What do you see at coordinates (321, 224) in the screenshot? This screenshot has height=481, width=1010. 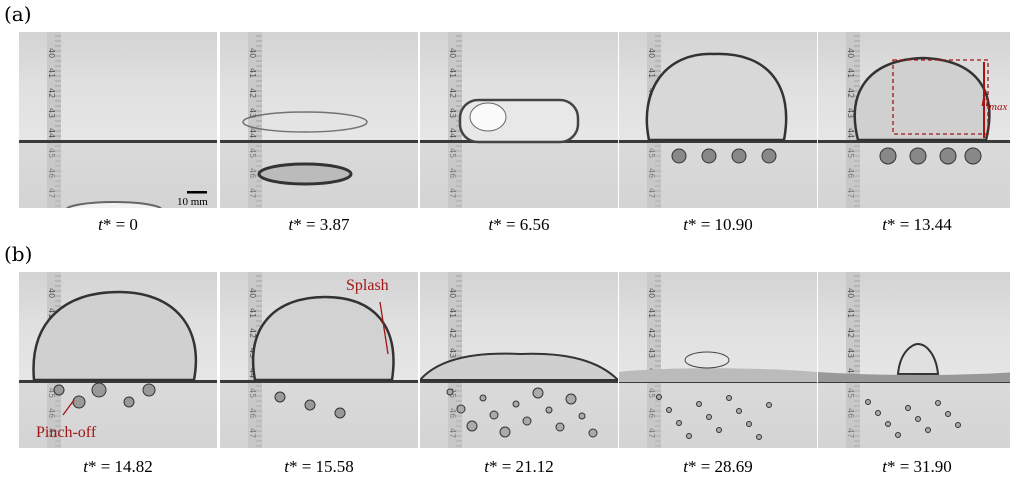 I see `time-value: * = 3.87` at bounding box center [321, 224].